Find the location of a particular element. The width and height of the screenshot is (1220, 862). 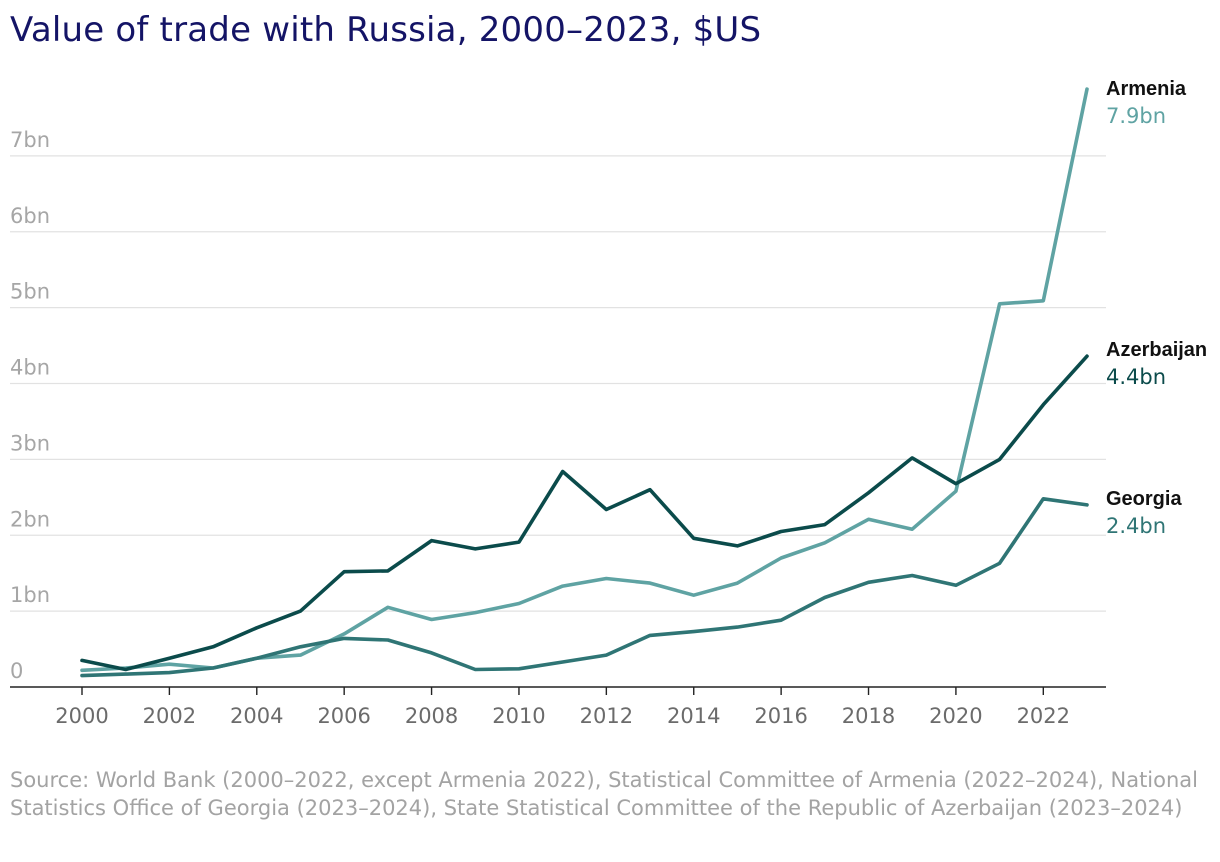

x-tick-label: 2022 is located at coordinates (1043, 716).